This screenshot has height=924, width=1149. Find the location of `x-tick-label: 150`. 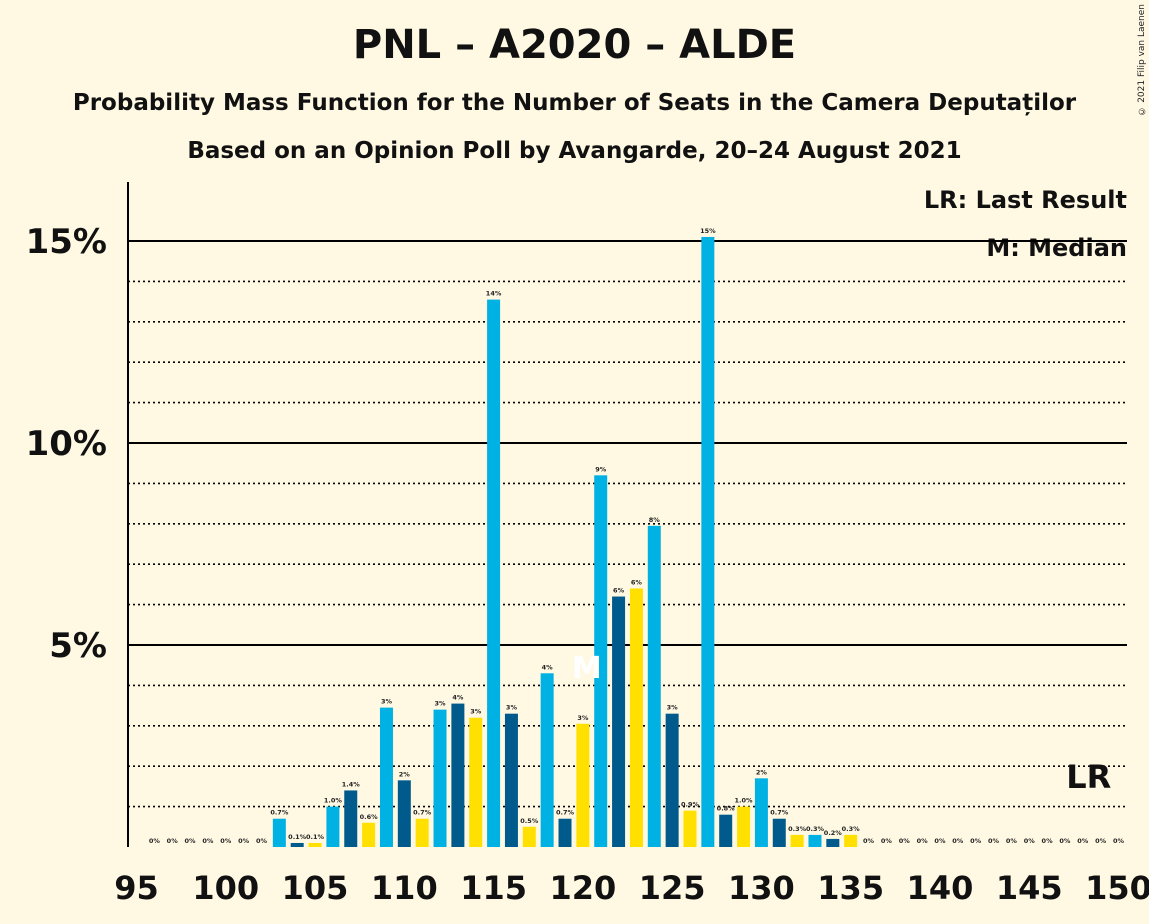

x-tick-label: 150 is located at coordinates (1117, 888).